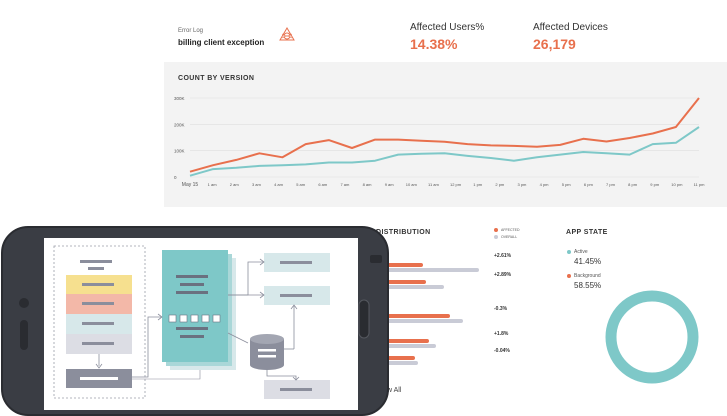 The width and height of the screenshot is (727, 416). What do you see at coordinates (501, 309) in the screenshot?
I see `distribution-pct: -0.3%` at bounding box center [501, 309].